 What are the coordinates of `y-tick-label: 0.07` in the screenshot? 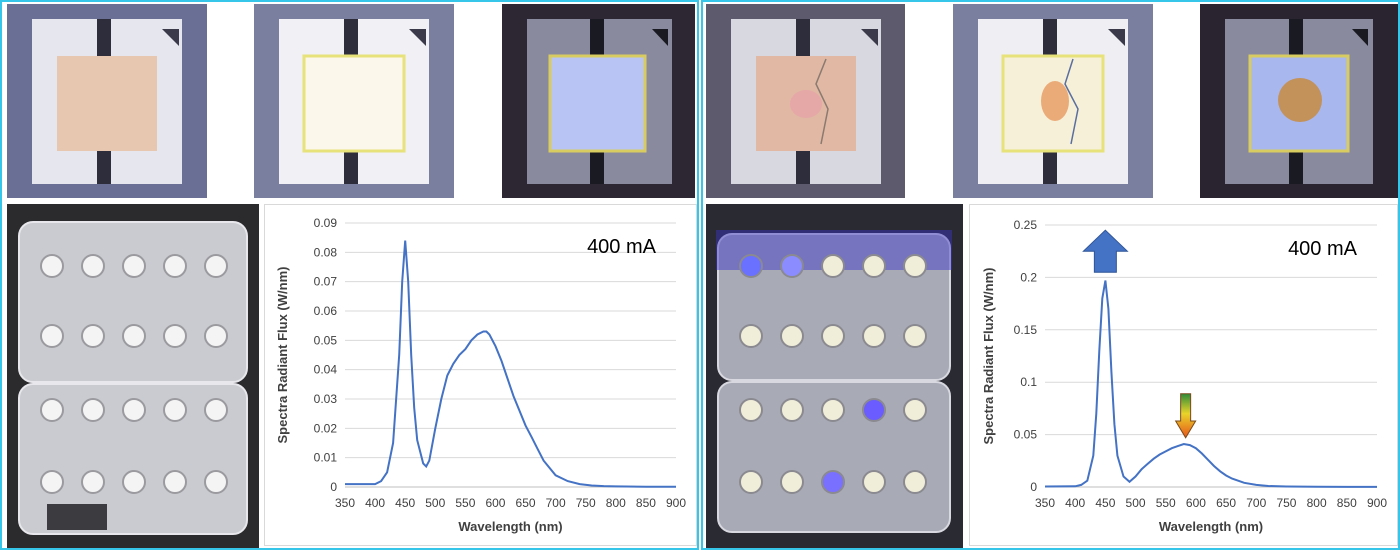 It's located at (326, 282).